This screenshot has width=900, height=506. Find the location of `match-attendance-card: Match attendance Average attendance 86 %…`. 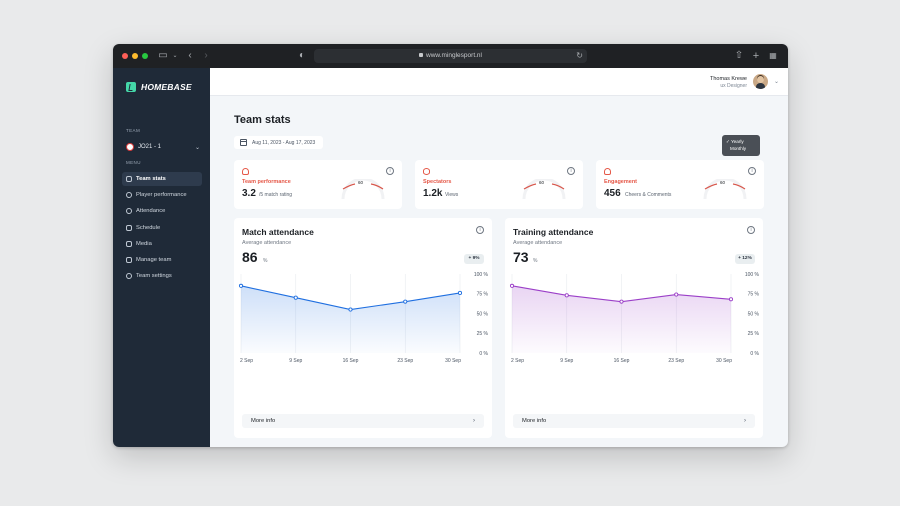

match-attendance-card: Match attendance Average attendance 86 %… is located at coordinates (363, 328).